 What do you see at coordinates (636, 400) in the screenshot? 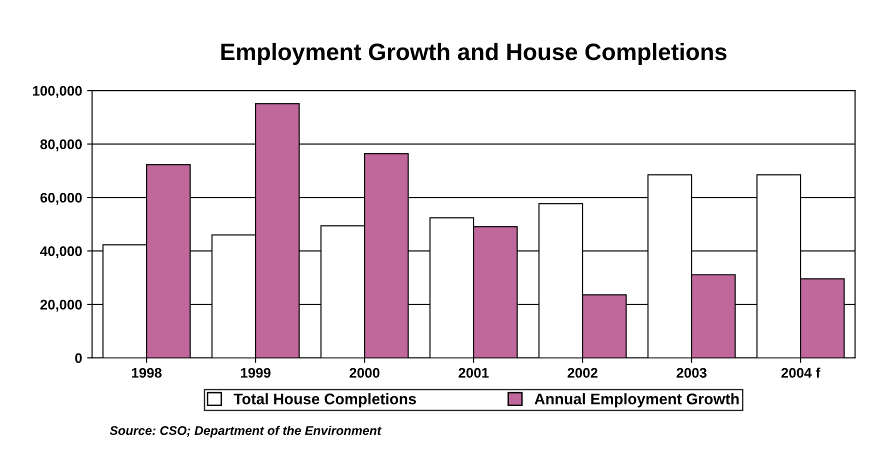
I see `legend-label: Annual Employment Growth` at bounding box center [636, 400].